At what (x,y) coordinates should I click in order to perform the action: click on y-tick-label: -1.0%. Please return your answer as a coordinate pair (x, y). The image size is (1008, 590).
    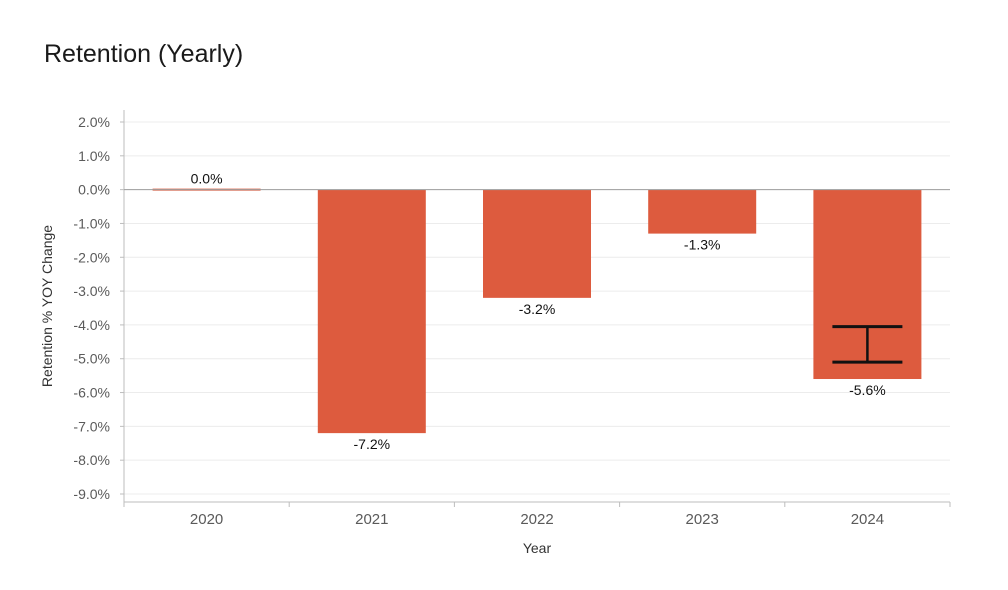
    Looking at the image, I should click on (91, 223).